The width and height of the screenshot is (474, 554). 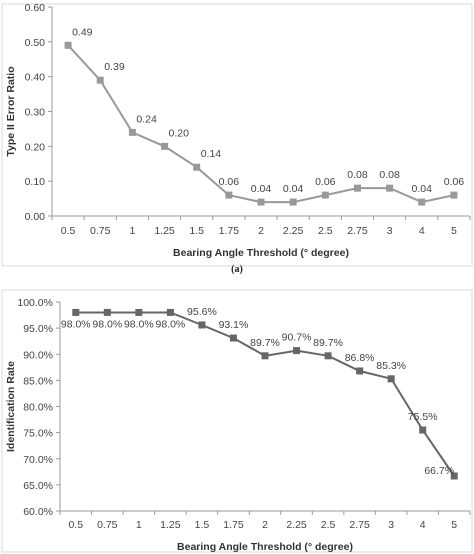 I want to click on data-label: 0.14, so click(x=211, y=154).